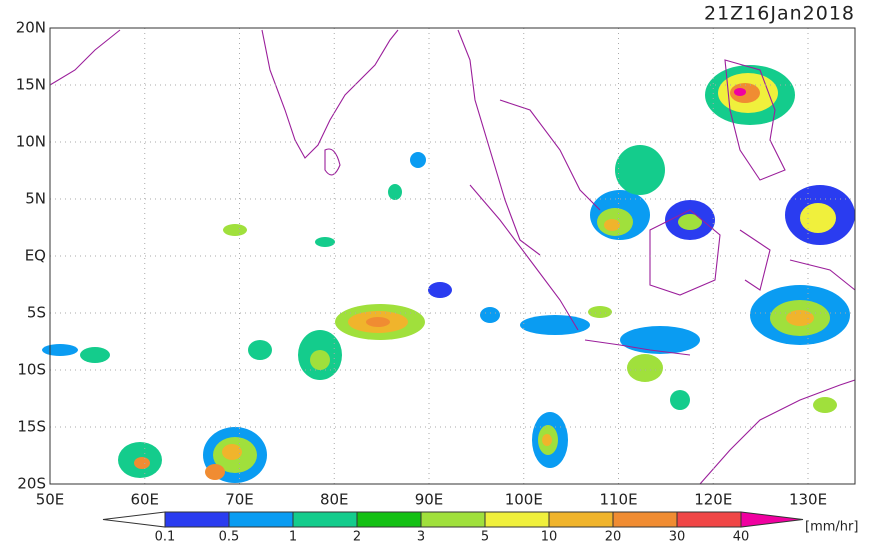 This screenshot has height=544, width=880. I want to click on lat-label: EQ, so click(35, 256).